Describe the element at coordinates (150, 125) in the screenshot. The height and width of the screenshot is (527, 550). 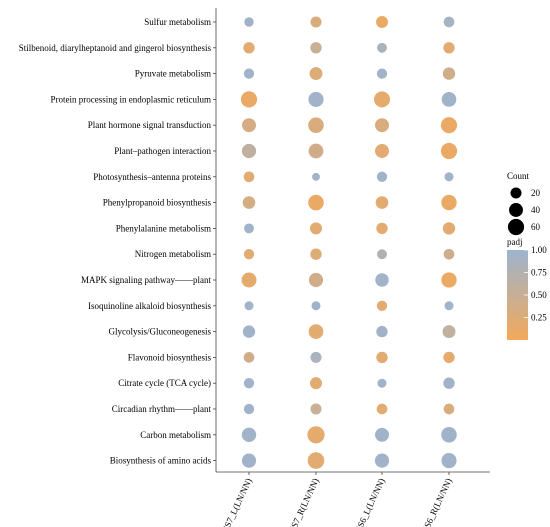
I see `pathway-label: Plant hormone signal transduction` at that location.